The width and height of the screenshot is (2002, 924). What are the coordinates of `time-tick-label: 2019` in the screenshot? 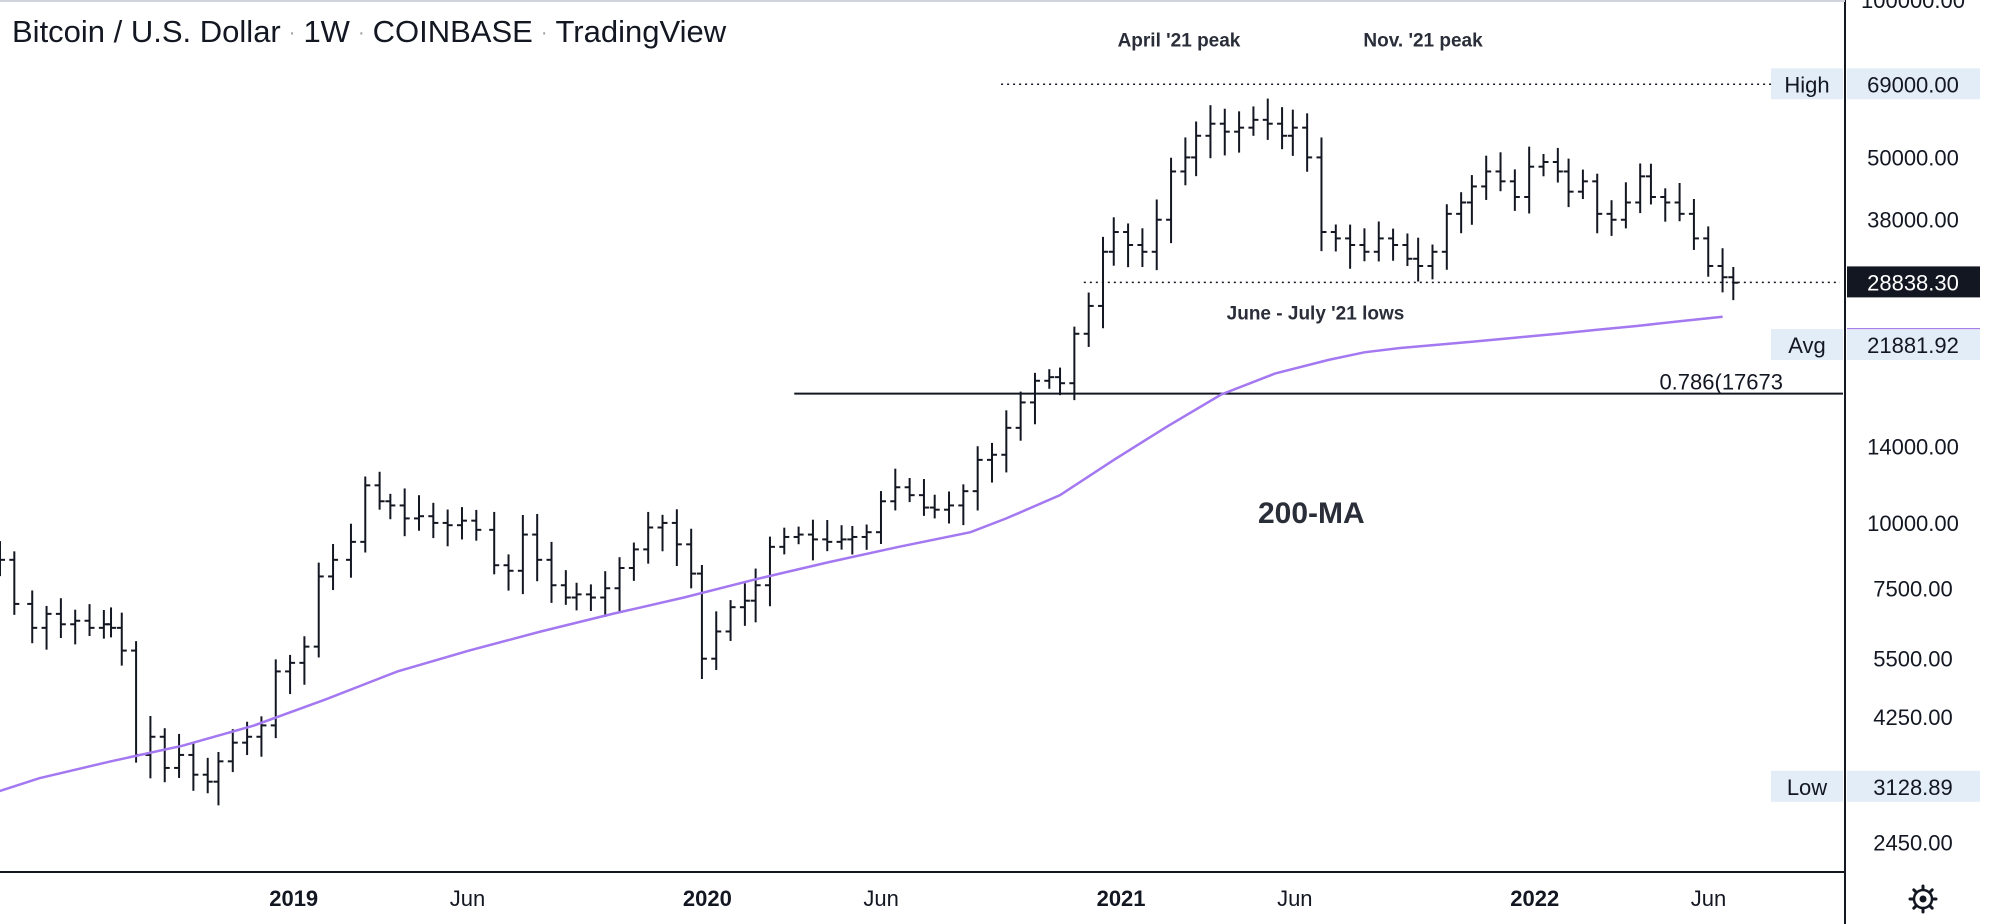 It's located at (293, 898).